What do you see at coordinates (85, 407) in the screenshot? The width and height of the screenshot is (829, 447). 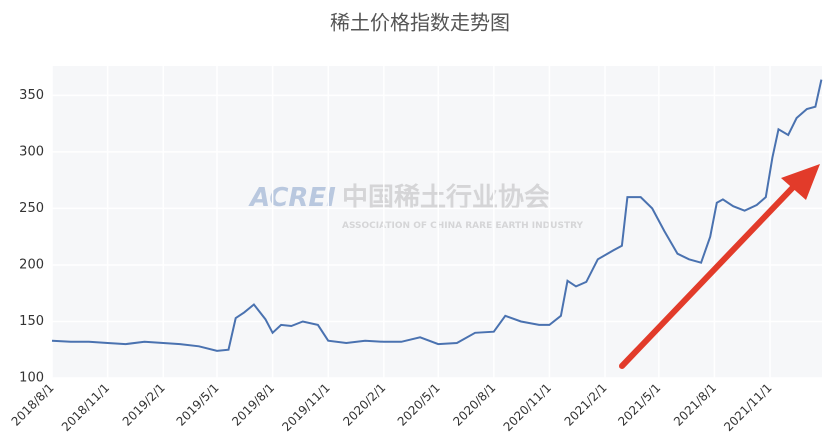 I see `x-tick-label: 2018/11/1` at bounding box center [85, 407].